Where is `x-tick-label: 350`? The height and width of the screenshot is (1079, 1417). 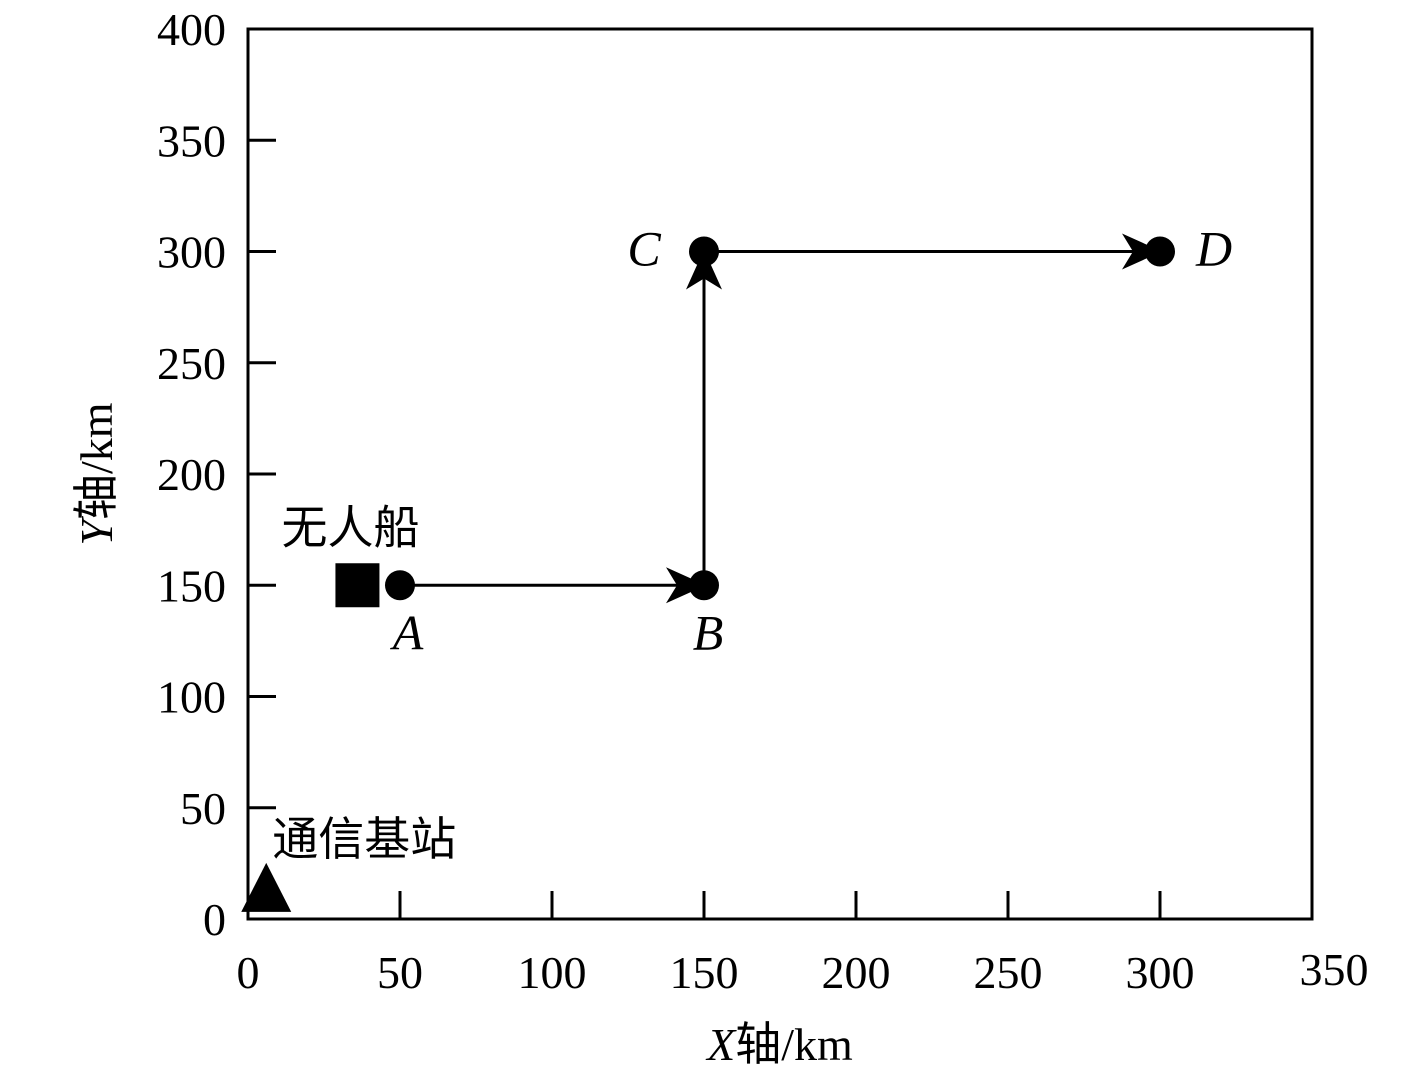 x-tick-label: 350 is located at coordinates (1334, 969).